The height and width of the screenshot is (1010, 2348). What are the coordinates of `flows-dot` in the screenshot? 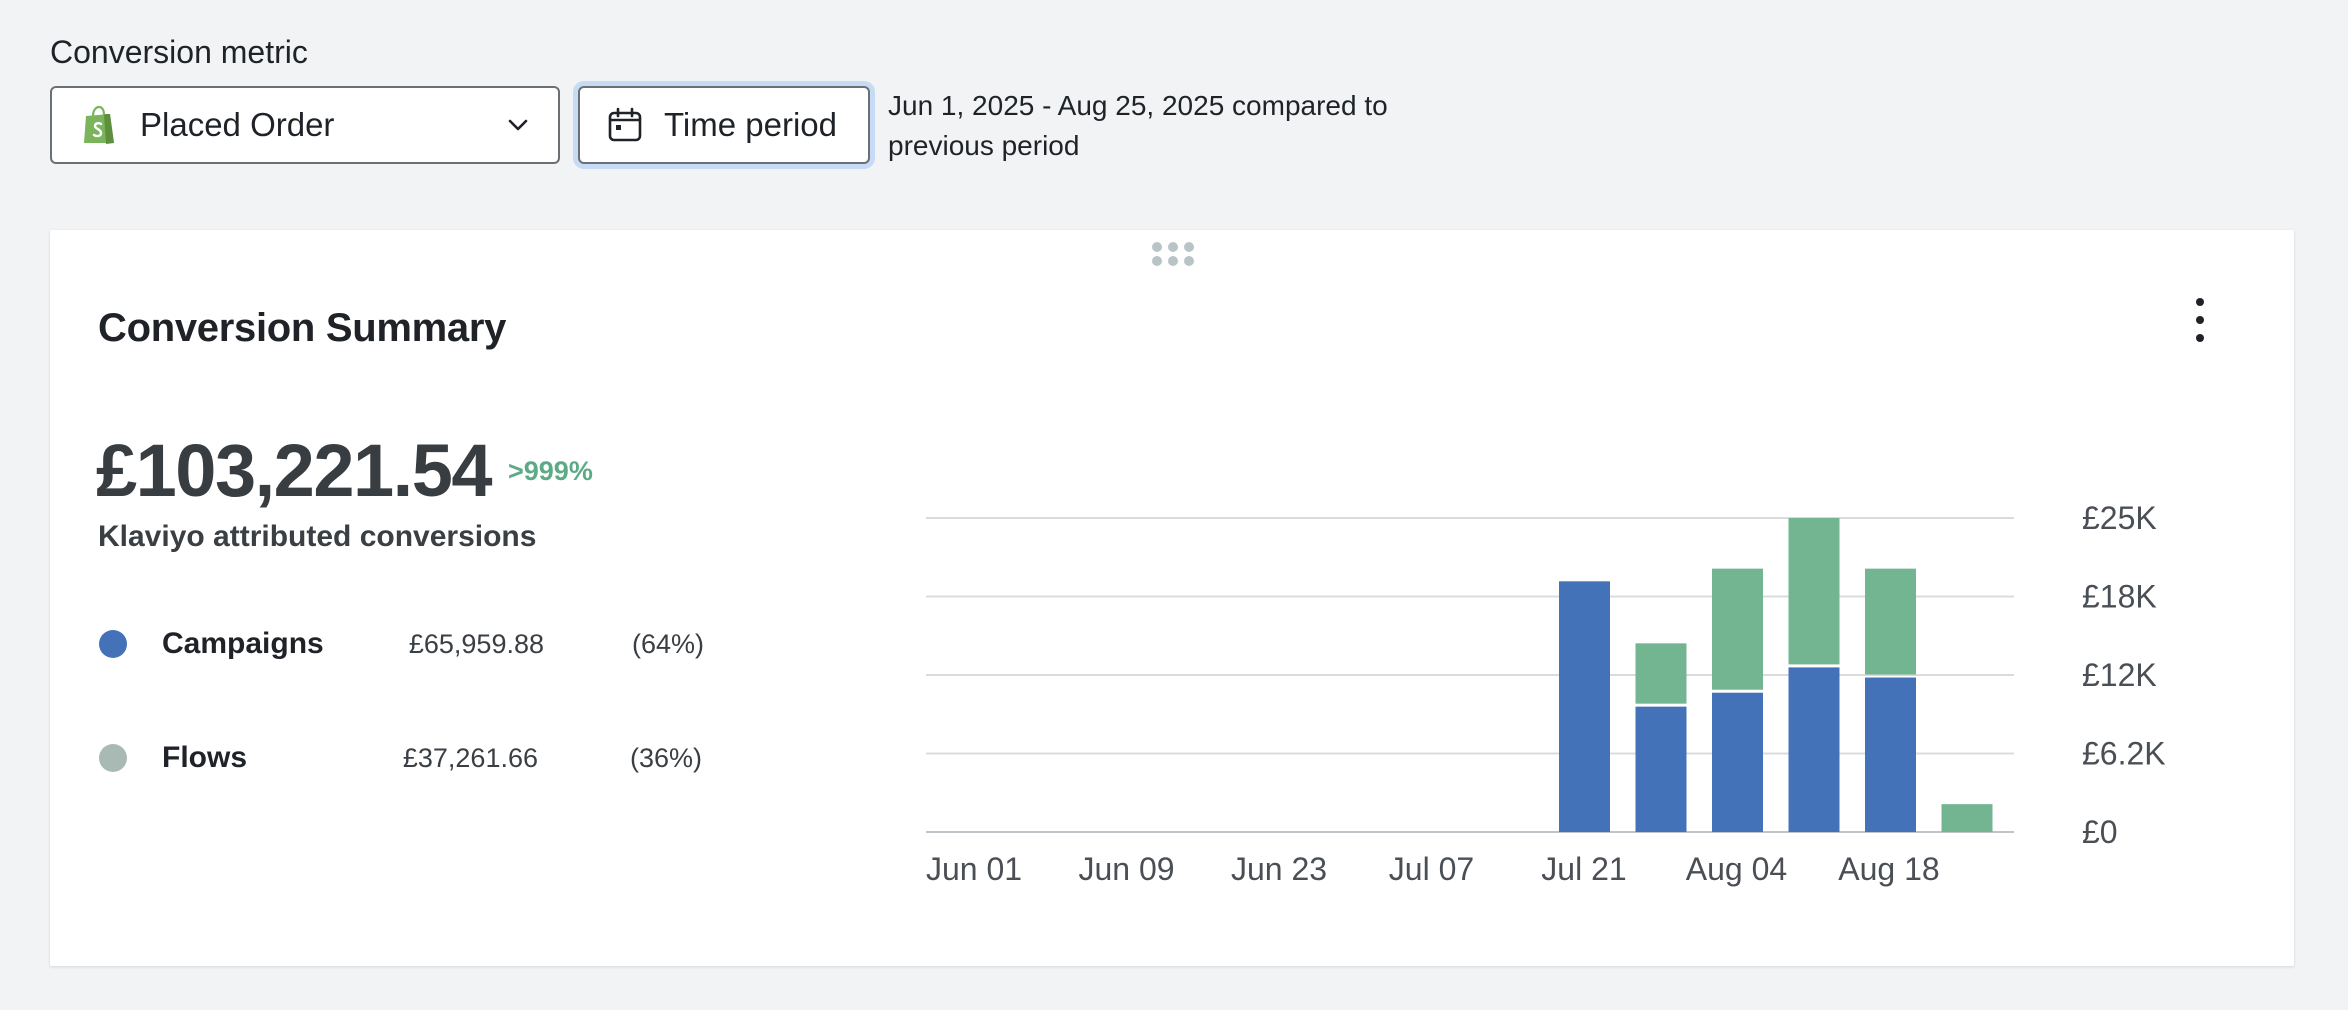 It's located at (113, 758).